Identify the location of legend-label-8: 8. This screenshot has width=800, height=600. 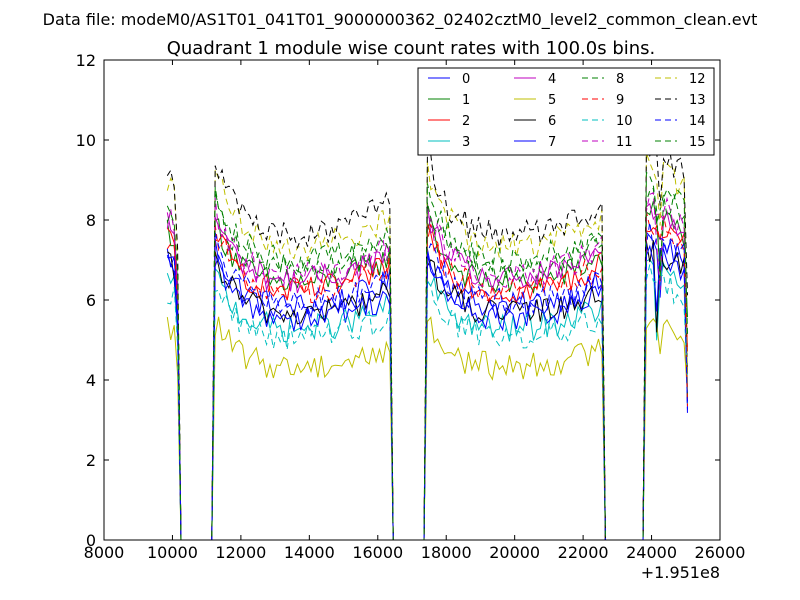
(620, 79).